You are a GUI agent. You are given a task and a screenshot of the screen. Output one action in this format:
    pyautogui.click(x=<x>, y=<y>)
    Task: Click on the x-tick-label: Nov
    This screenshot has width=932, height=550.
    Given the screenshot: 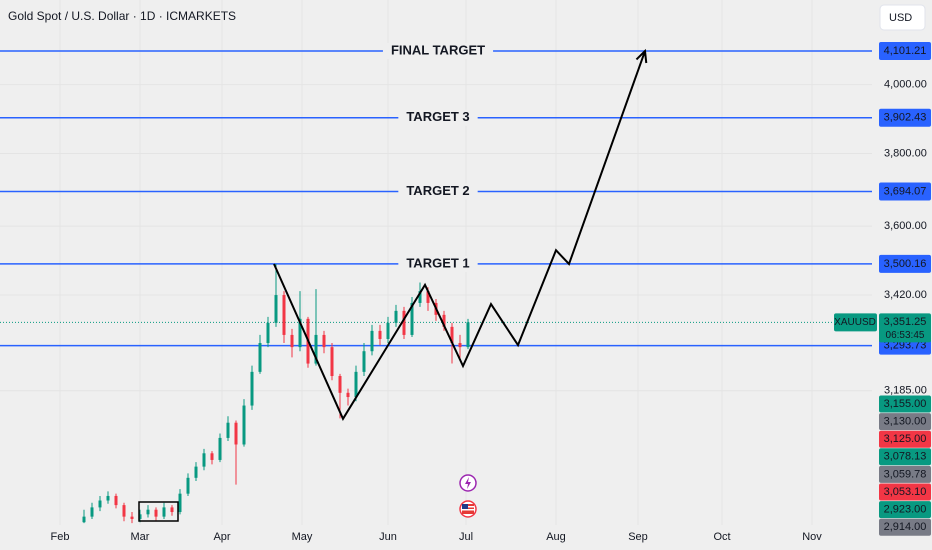 What is the action you would take?
    pyautogui.click(x=812, y=537)
    